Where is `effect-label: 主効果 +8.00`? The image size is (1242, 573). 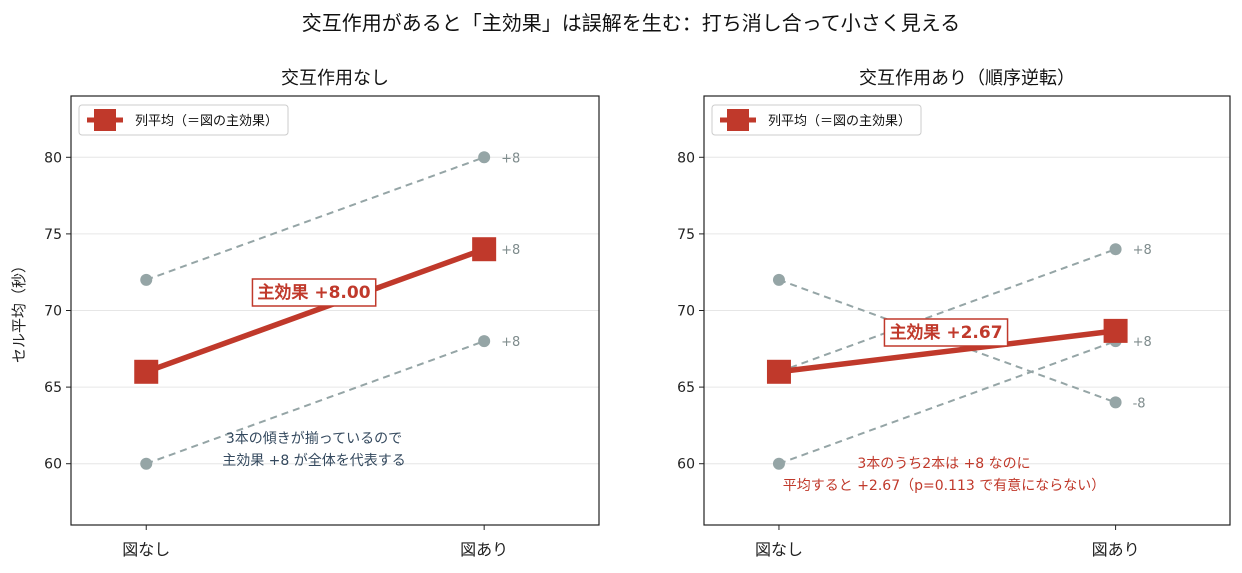
effect-label: 主効果 +8.00 is located at coordinates (313, 292).